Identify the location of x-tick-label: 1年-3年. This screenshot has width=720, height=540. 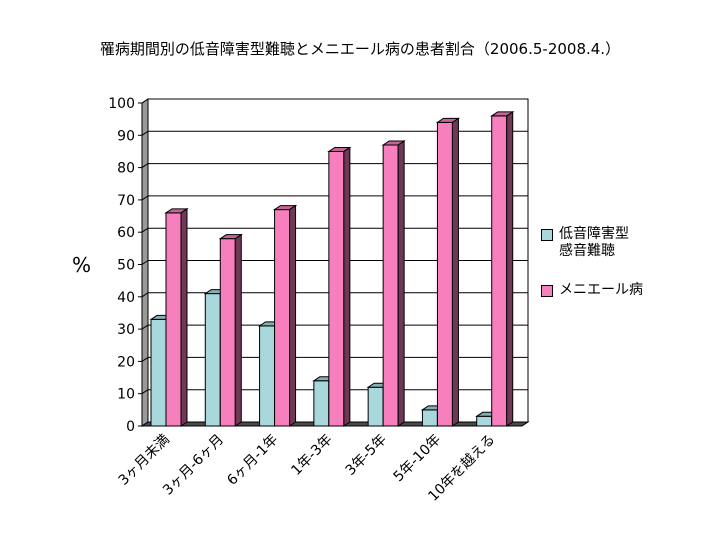
(311, 455).